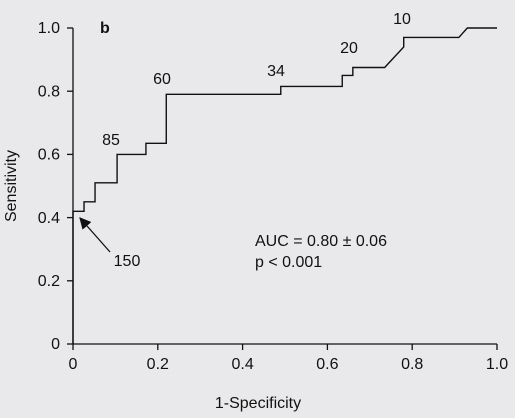 Image resolution: width=515 pixels, height=418 pixels. I want to click on x-axis-label: 1-Specificity, so click(258, 403).